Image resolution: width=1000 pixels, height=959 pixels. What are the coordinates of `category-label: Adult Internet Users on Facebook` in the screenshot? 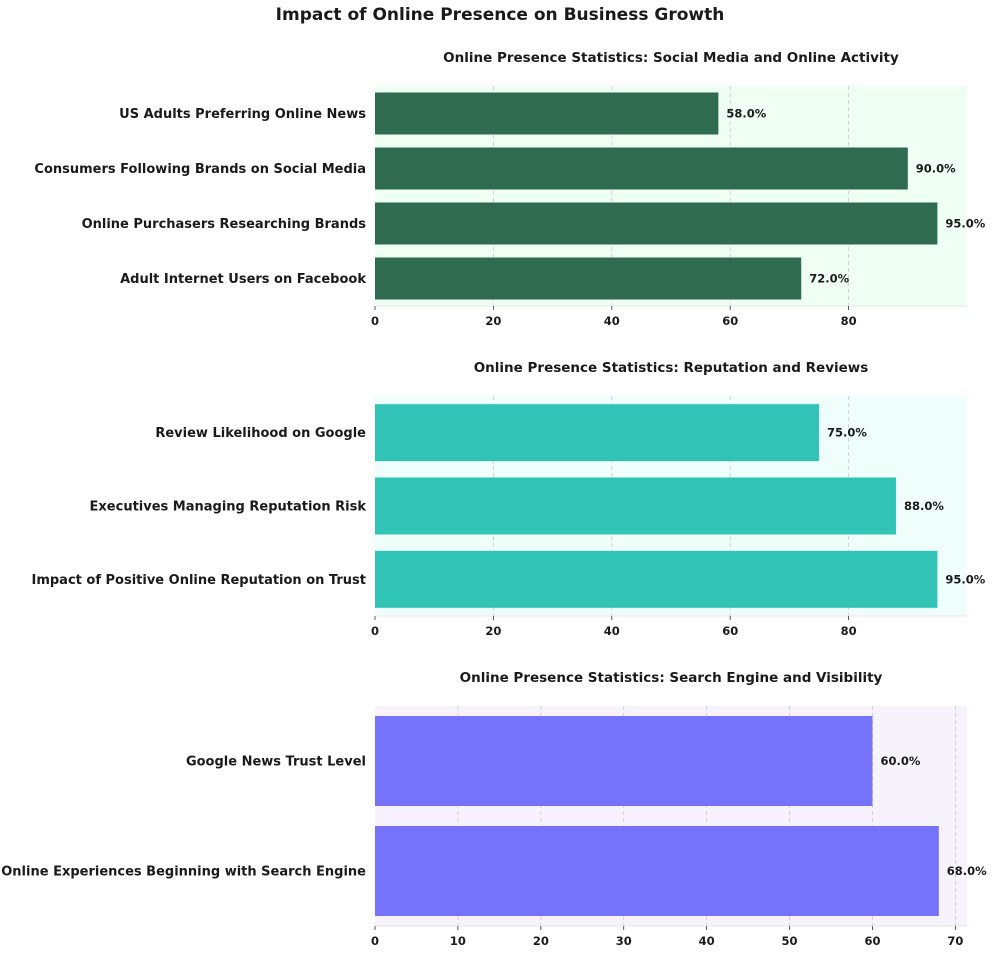 It's located at (243, 279).